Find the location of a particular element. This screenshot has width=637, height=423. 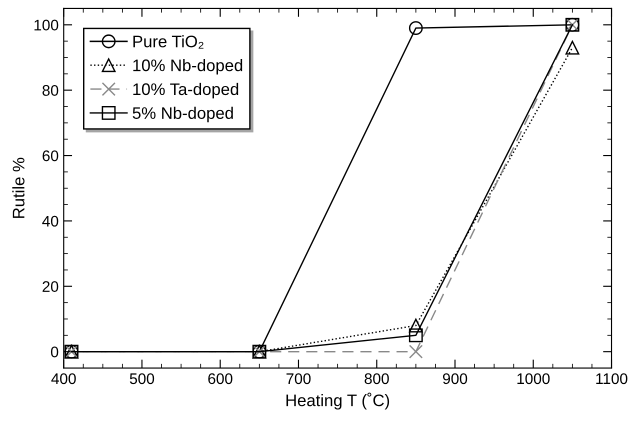

x-axis-title: Heating T (˚C) is located at coordinates (338, 401).